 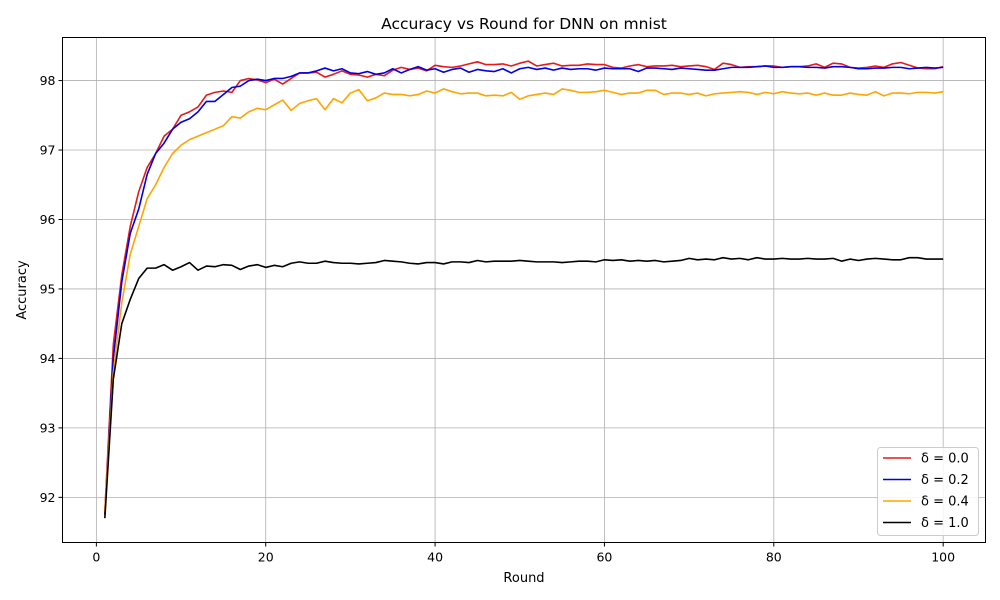 I want to click on y-tick-label: 96, so click(x=48, y=219).